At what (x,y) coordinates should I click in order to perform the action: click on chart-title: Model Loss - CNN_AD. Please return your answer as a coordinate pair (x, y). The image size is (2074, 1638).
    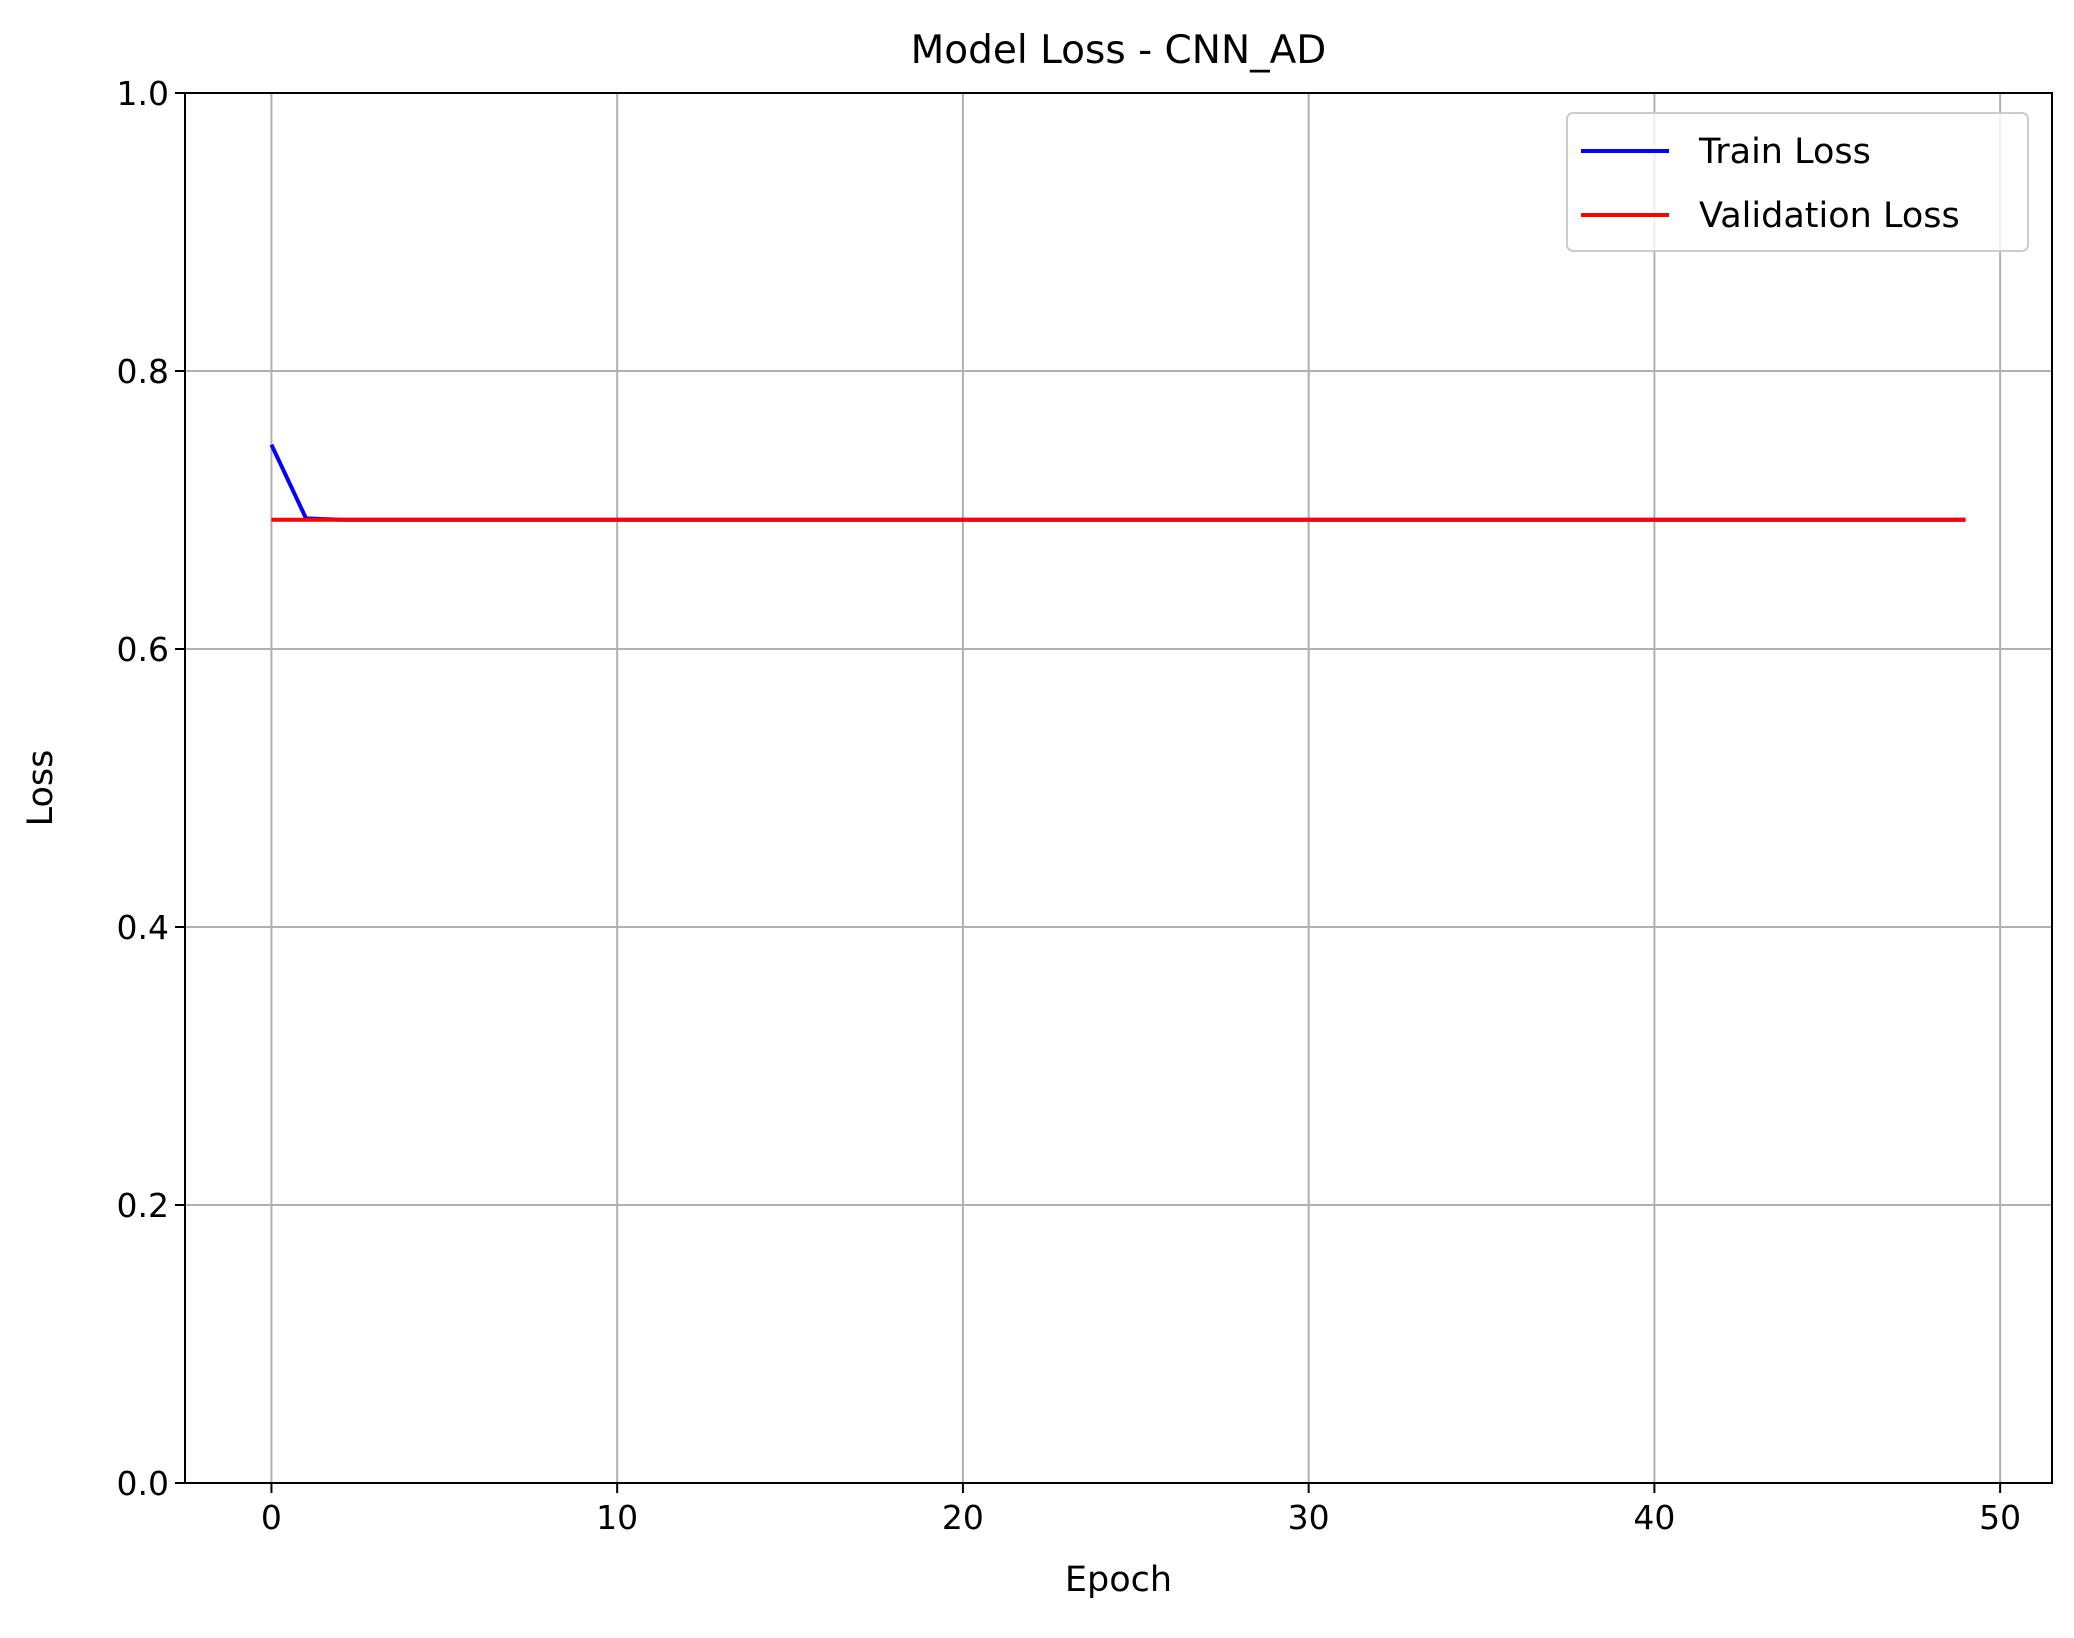
    Looking at the image, I should click on (1119, 50).